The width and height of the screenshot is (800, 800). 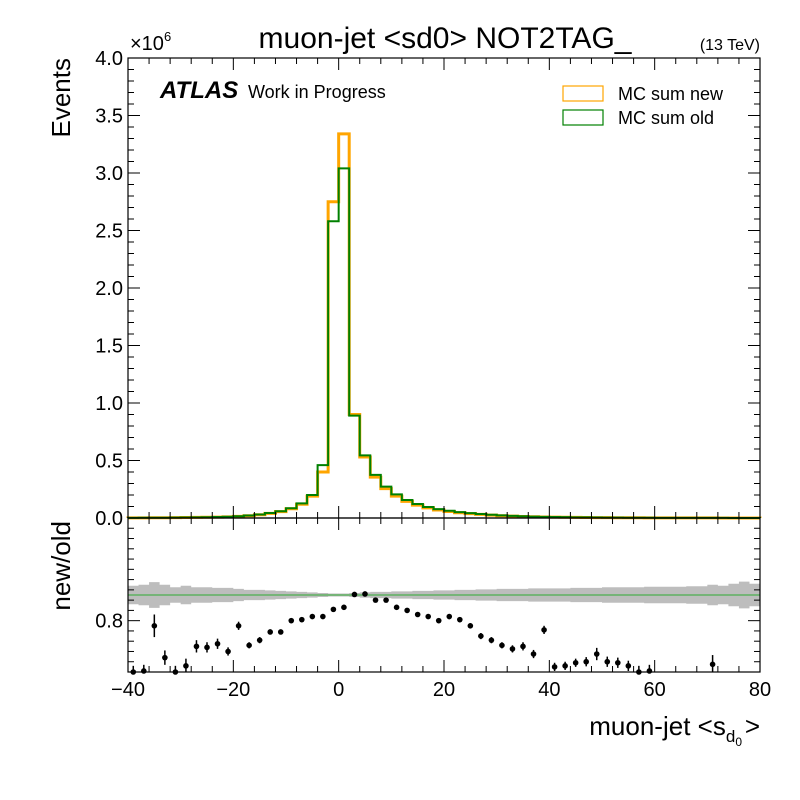 I want to click on y-tick-label: 1.5, so click(x=109, y=347).